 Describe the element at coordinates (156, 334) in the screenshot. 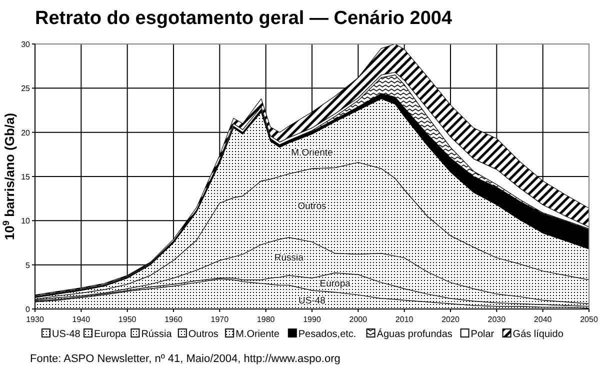

I see `legend-label: Rússia` at that location.